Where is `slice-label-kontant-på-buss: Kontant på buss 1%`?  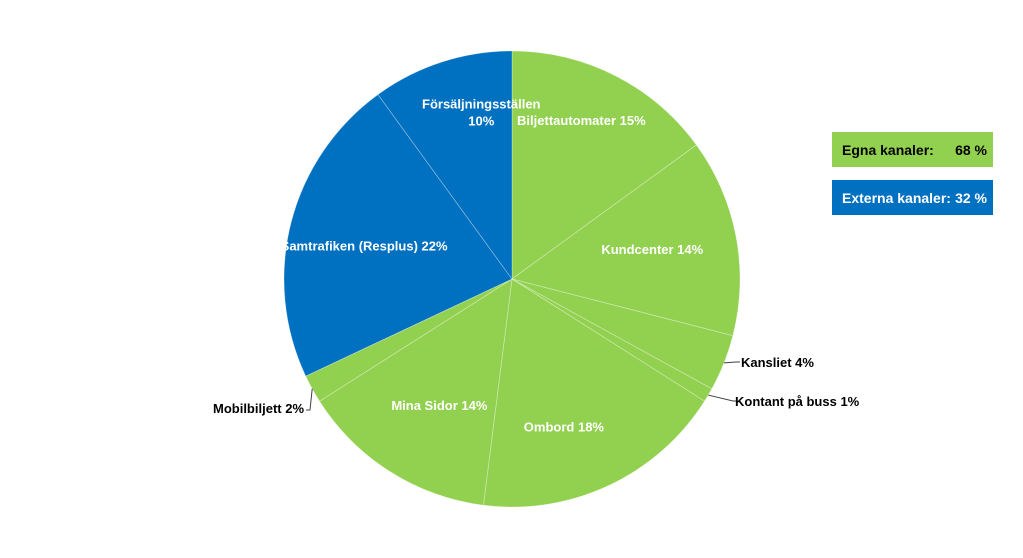
slice-label-kontant-på-buss: Kontant på buss 1% is located at coordinates (797, 401).